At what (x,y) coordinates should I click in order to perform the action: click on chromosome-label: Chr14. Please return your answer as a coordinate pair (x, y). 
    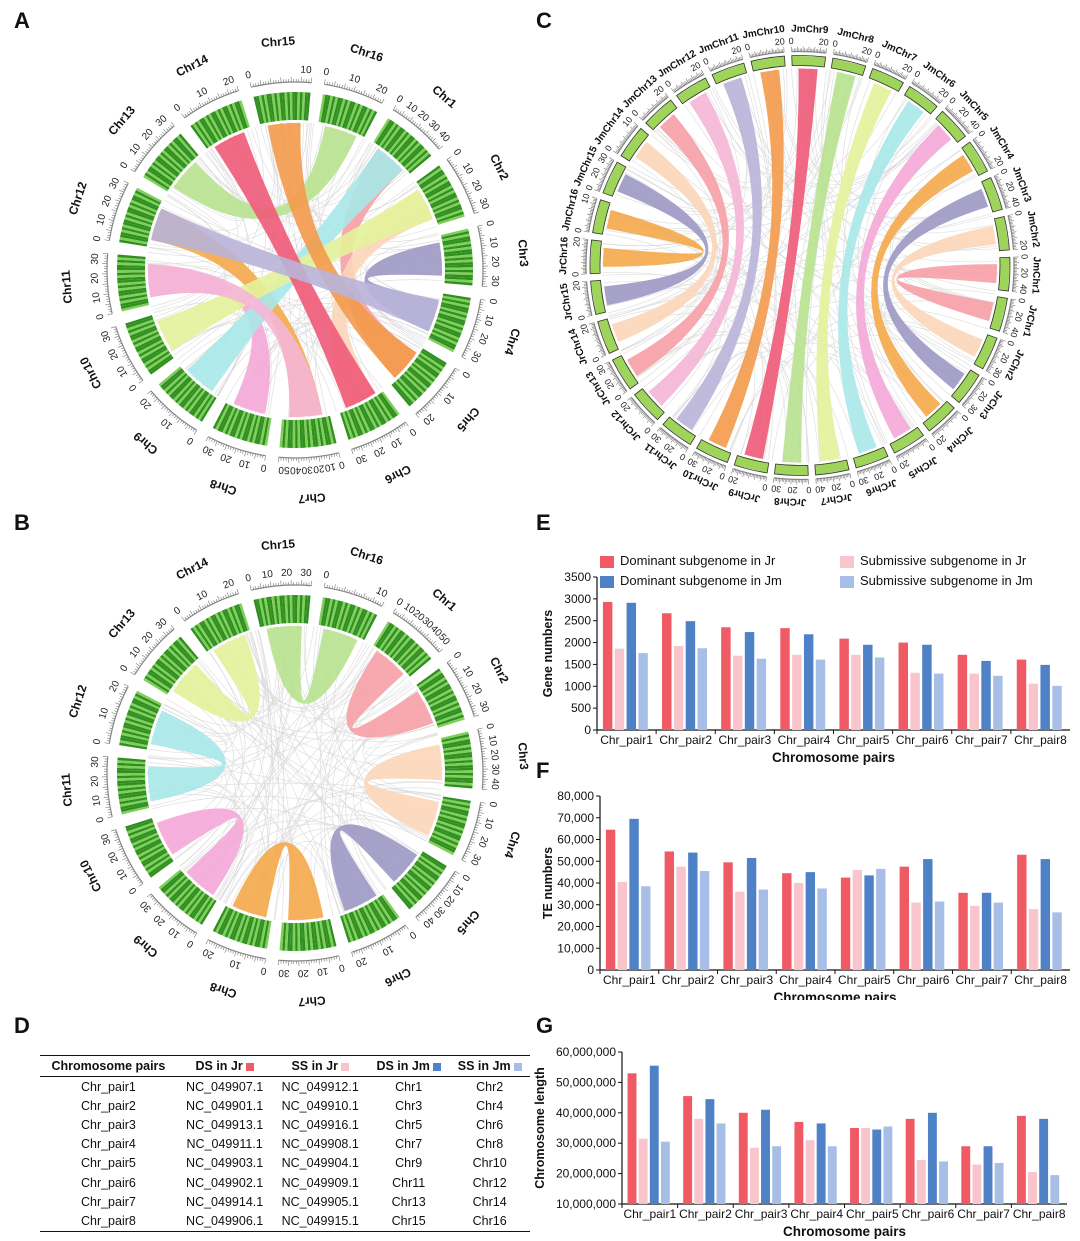
    Looking at the image, I should click on (192, 66).